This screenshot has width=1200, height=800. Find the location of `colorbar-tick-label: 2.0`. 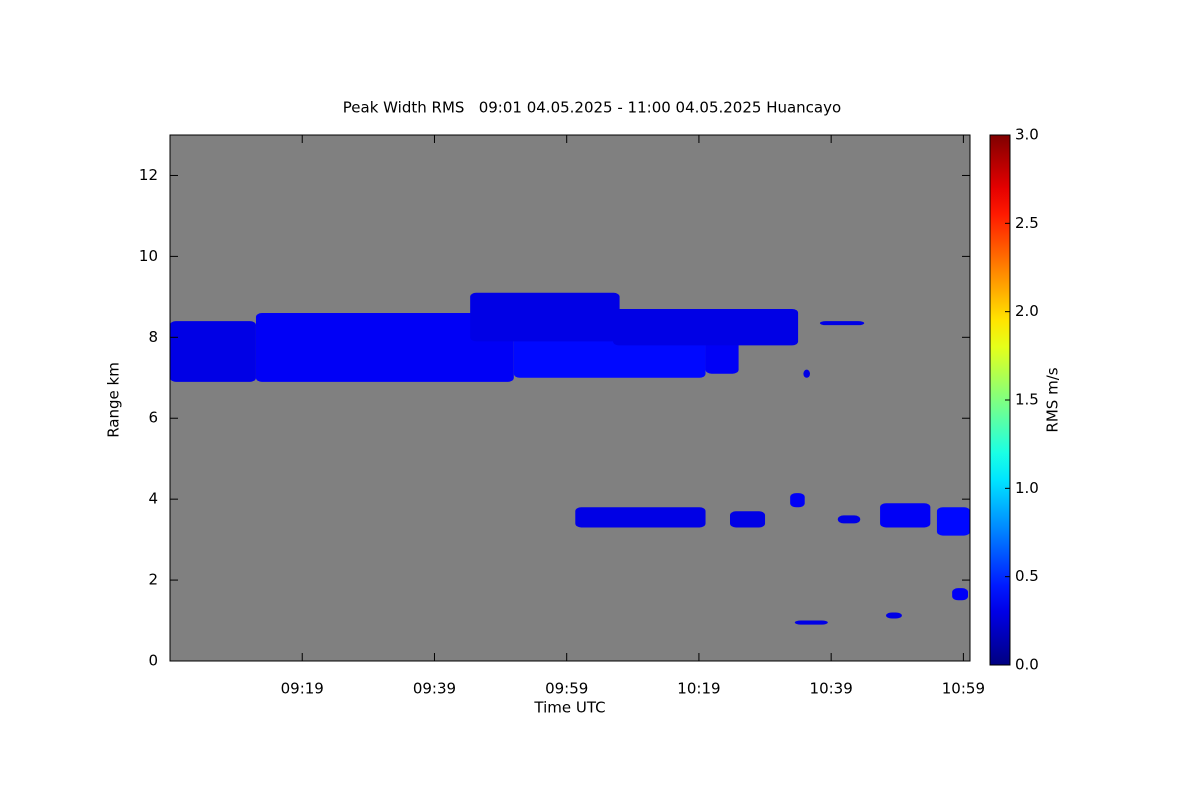

colorbar-tick-label: 2.0 is located at coordinates (1027, 311).